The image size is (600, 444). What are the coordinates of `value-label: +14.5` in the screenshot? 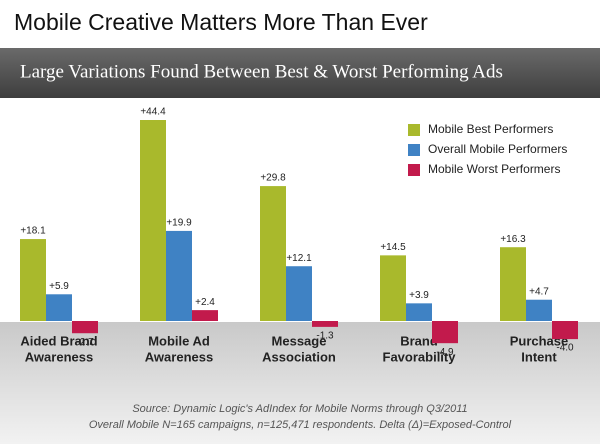 It's located at (393, 247).